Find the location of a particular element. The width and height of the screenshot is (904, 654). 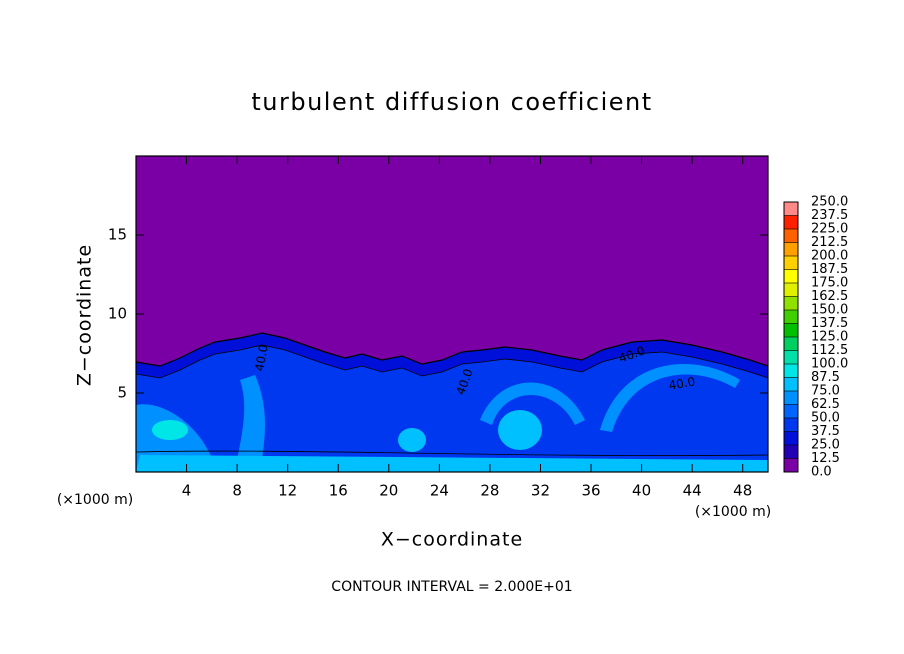

colorbar-label: 75.0 is located at coordinates (825, 391).